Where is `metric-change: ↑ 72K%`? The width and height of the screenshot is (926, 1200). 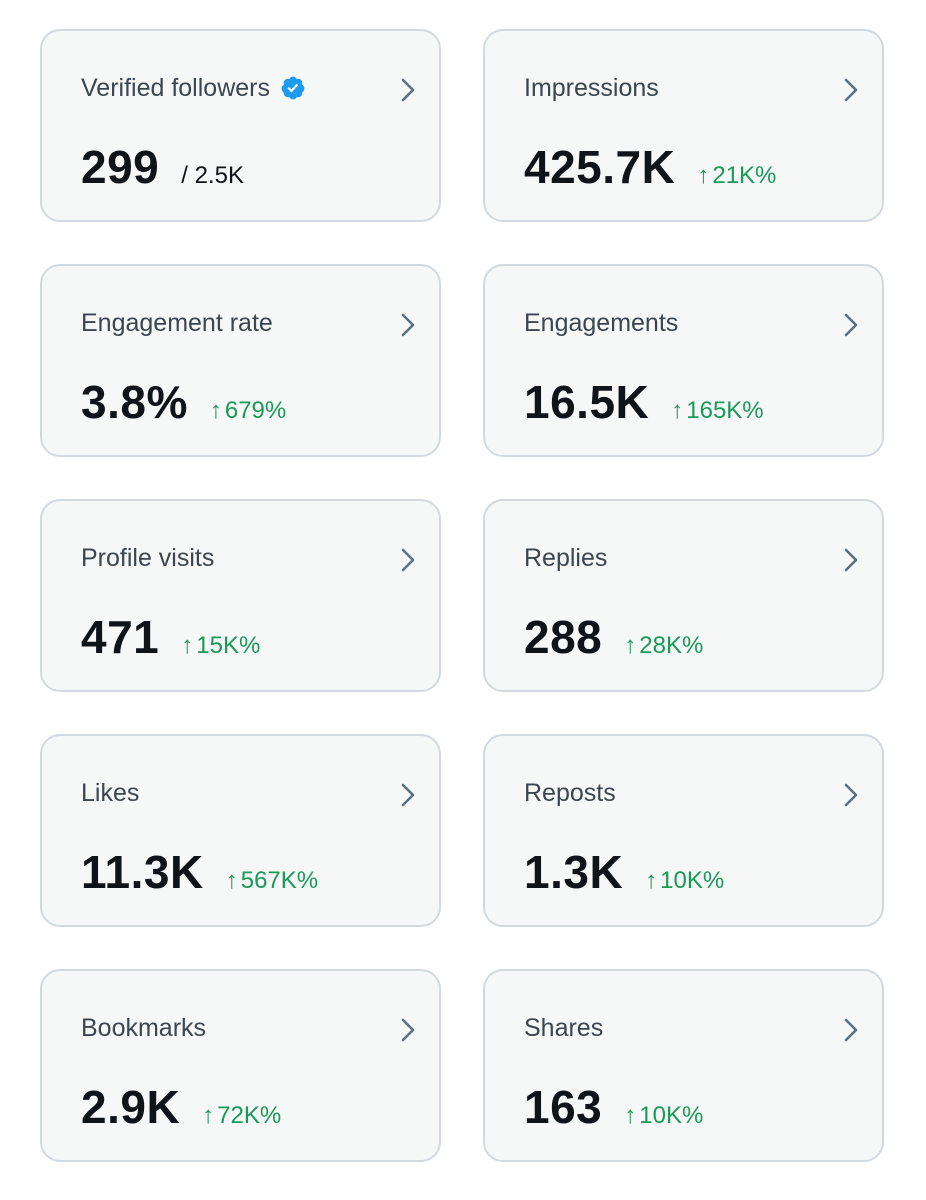 metric-change: ↑ 72K% is located at coordinates (241, 1116).